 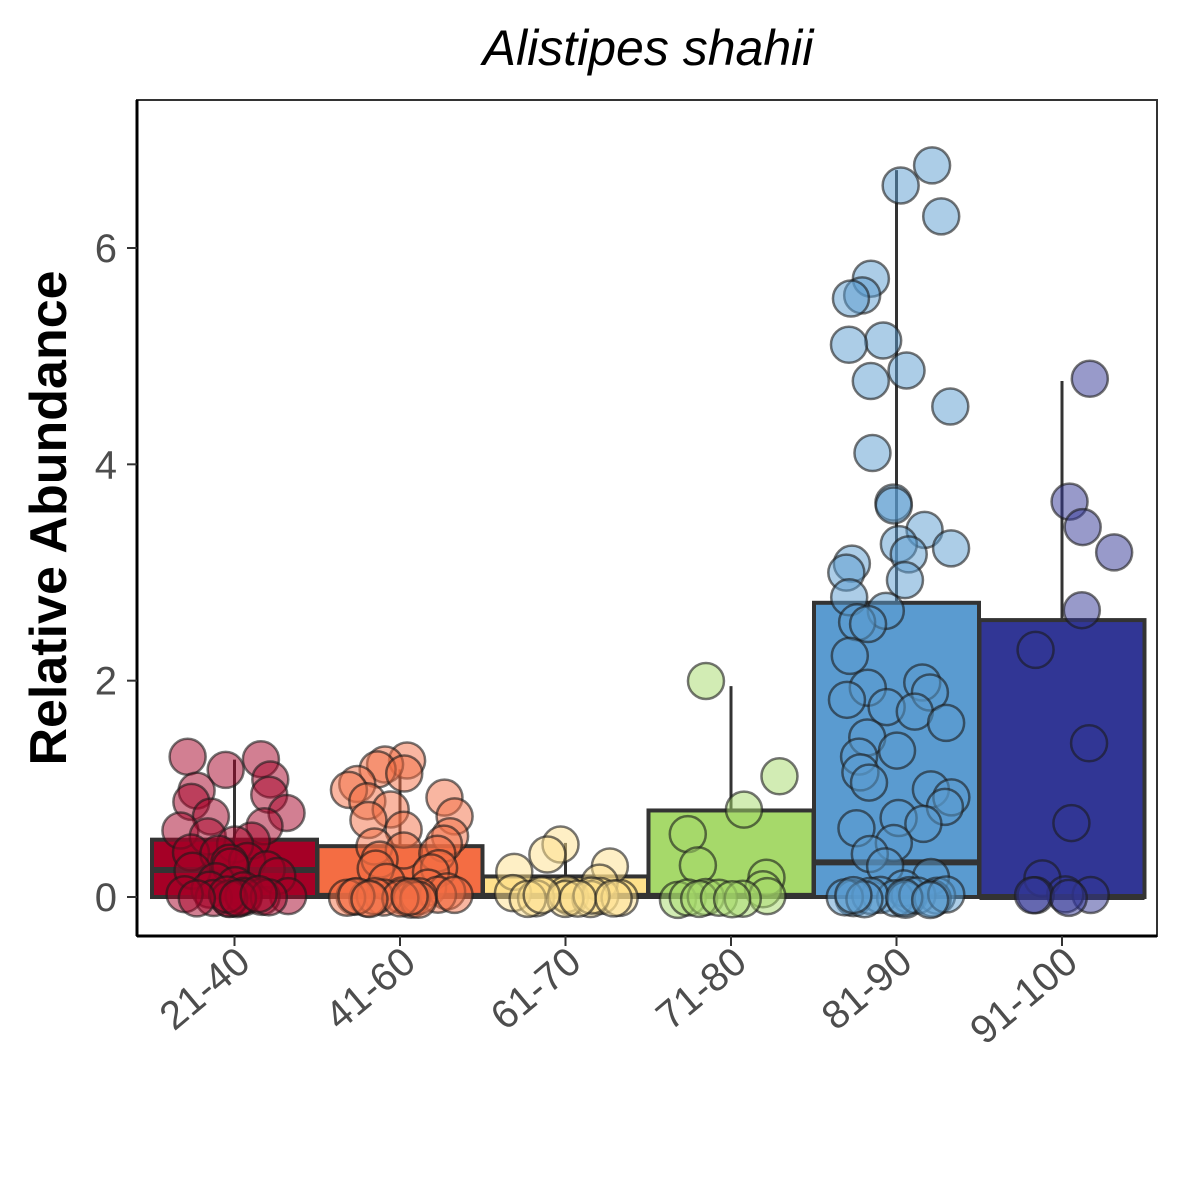 I want to click on bar, so click(x=1062, y=758).